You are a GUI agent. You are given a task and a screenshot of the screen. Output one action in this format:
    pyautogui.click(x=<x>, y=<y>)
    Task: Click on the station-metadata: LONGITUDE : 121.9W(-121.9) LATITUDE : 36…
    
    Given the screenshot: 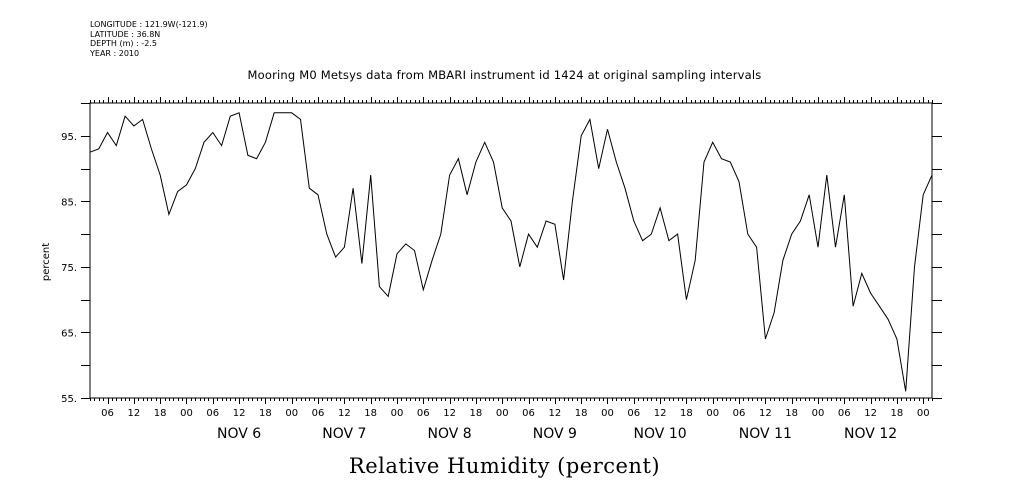 What is the action you would take?
    pyautogui.click(x=149, y=39)
    